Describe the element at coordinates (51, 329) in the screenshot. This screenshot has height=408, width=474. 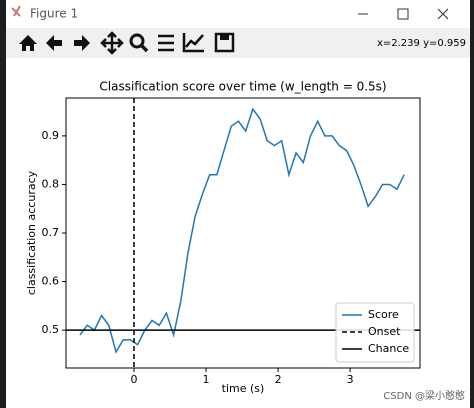
I see `y-tick-label: 0.5` at that location.